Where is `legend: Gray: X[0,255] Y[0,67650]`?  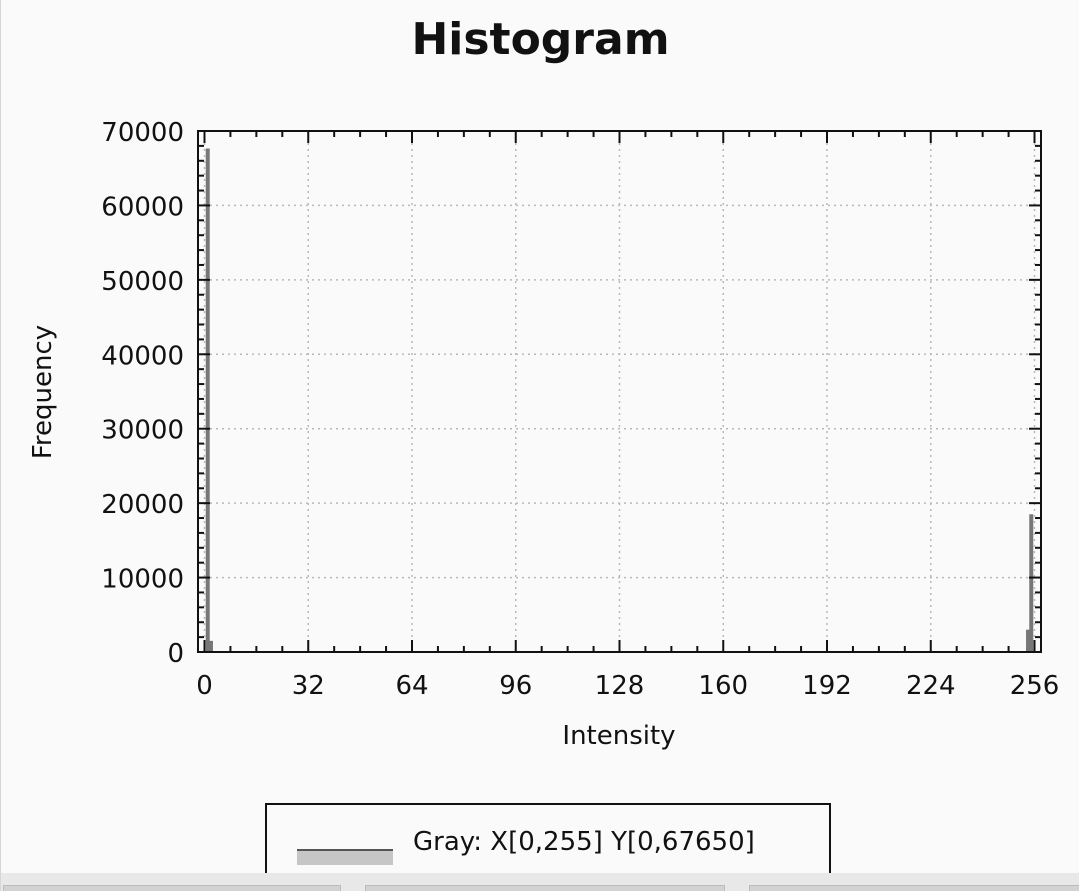
legend: Gray: X[0,255] Y[0,67650] is located at coordinates (548, 838).